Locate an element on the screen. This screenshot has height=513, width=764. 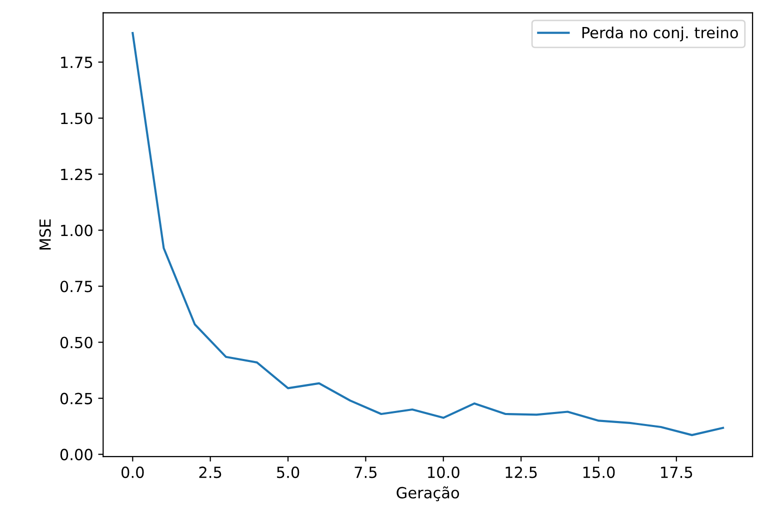
y-axis-title: MSE is located at coordinates (45, 234).